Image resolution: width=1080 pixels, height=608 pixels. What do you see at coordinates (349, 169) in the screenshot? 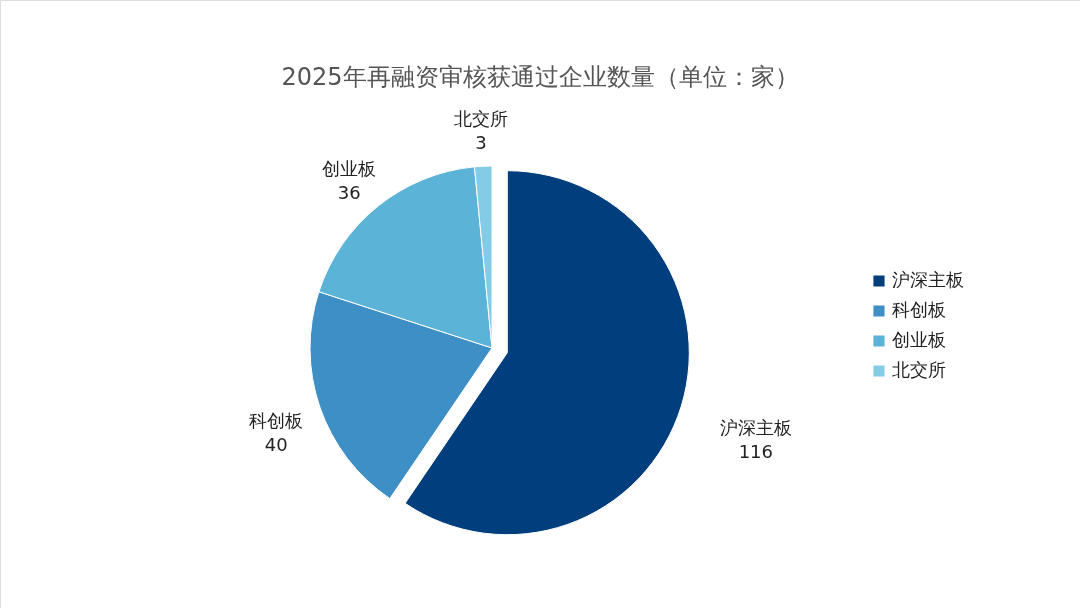
I see `slice-label: 创业板` at bounding box center [349, 169].